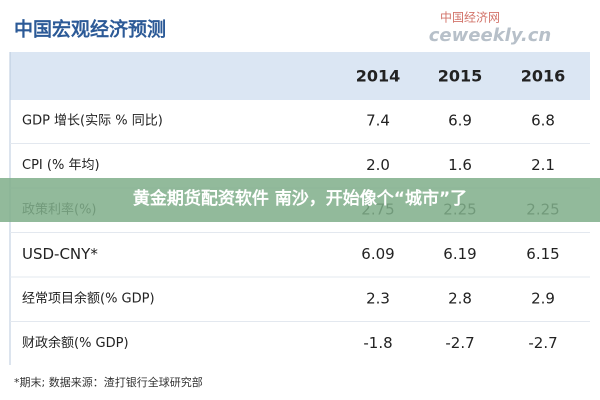  What do you see at coordinates (90, 29) in the screenshot?
I see `title: 中国宏观经济预测` at bounding box center [90, 29].